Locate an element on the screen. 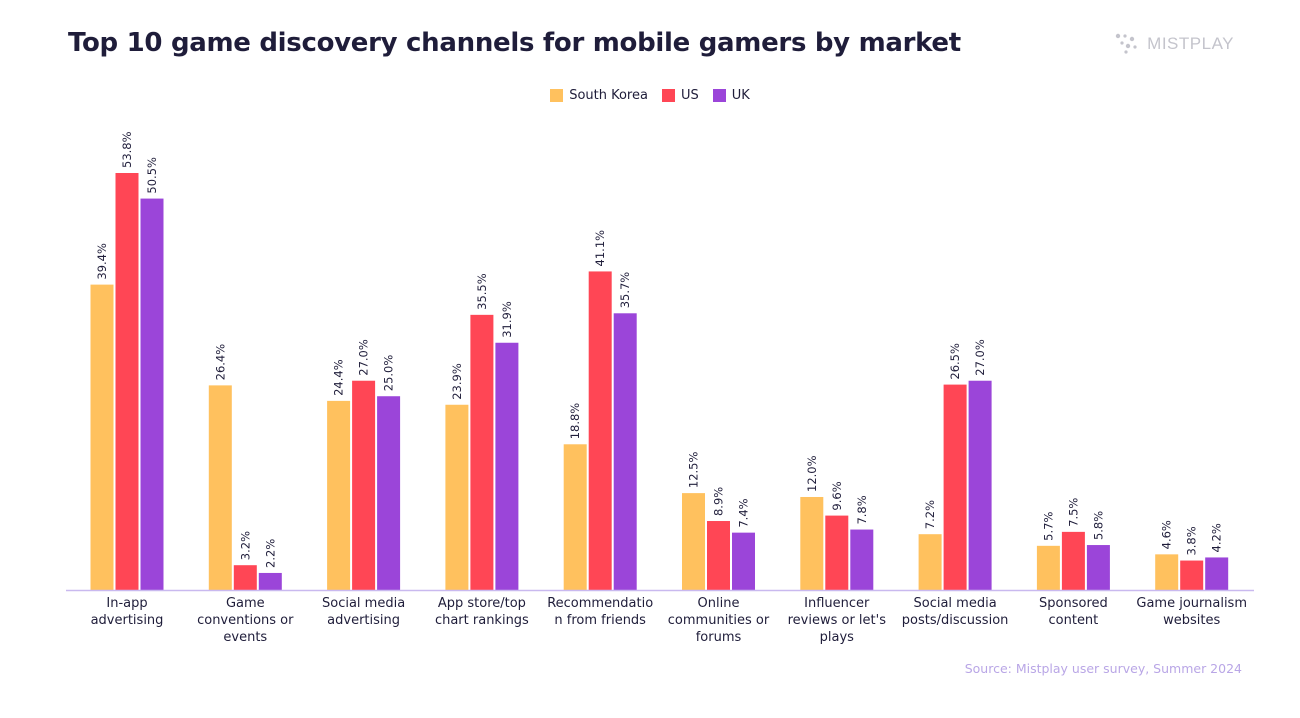 The width and height of the screenshot is (1300, 718). legend-item-south-korea: South Korea is located at coordinates (599, 95).